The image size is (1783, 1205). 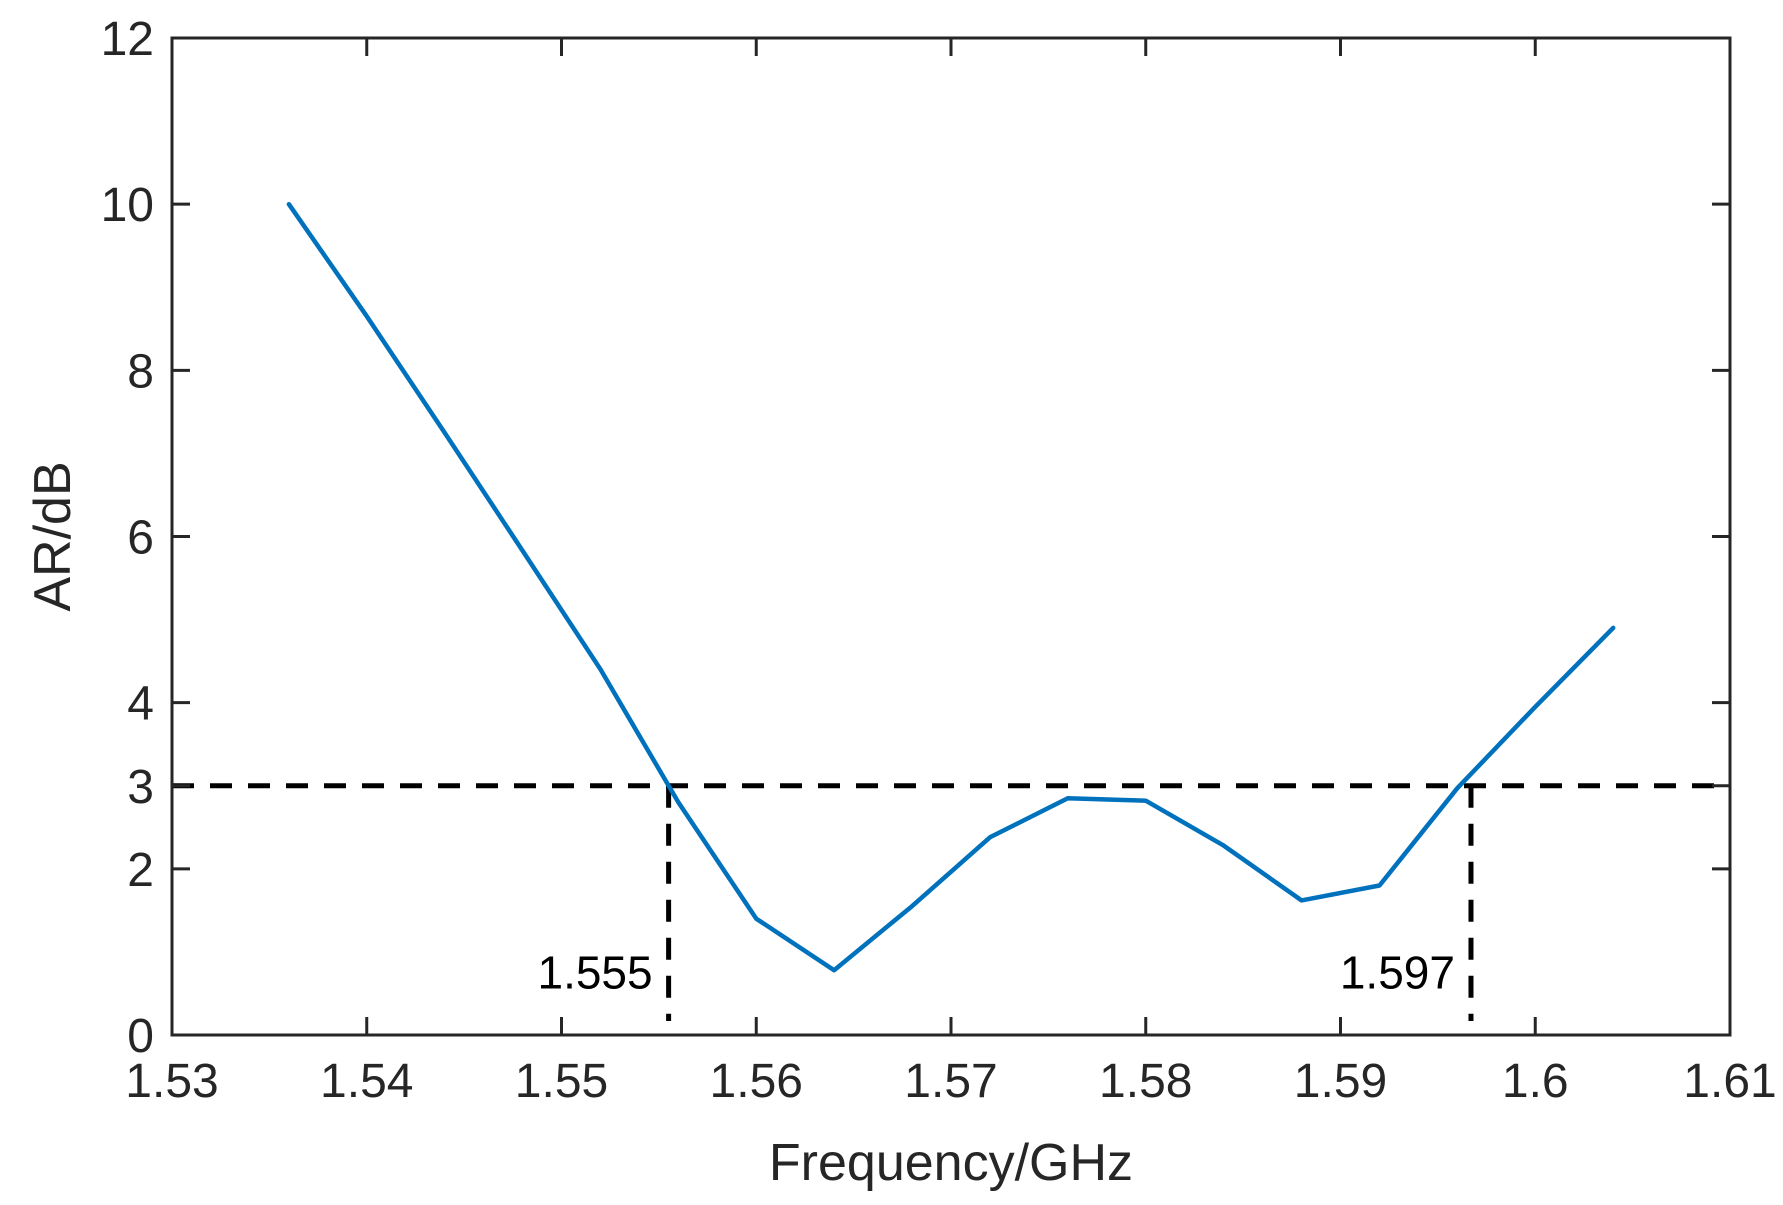 What do you see at coordinates (127, 39) in the screenshot?
I see `y-tick-label: 12` at bounding box center [127, 39].